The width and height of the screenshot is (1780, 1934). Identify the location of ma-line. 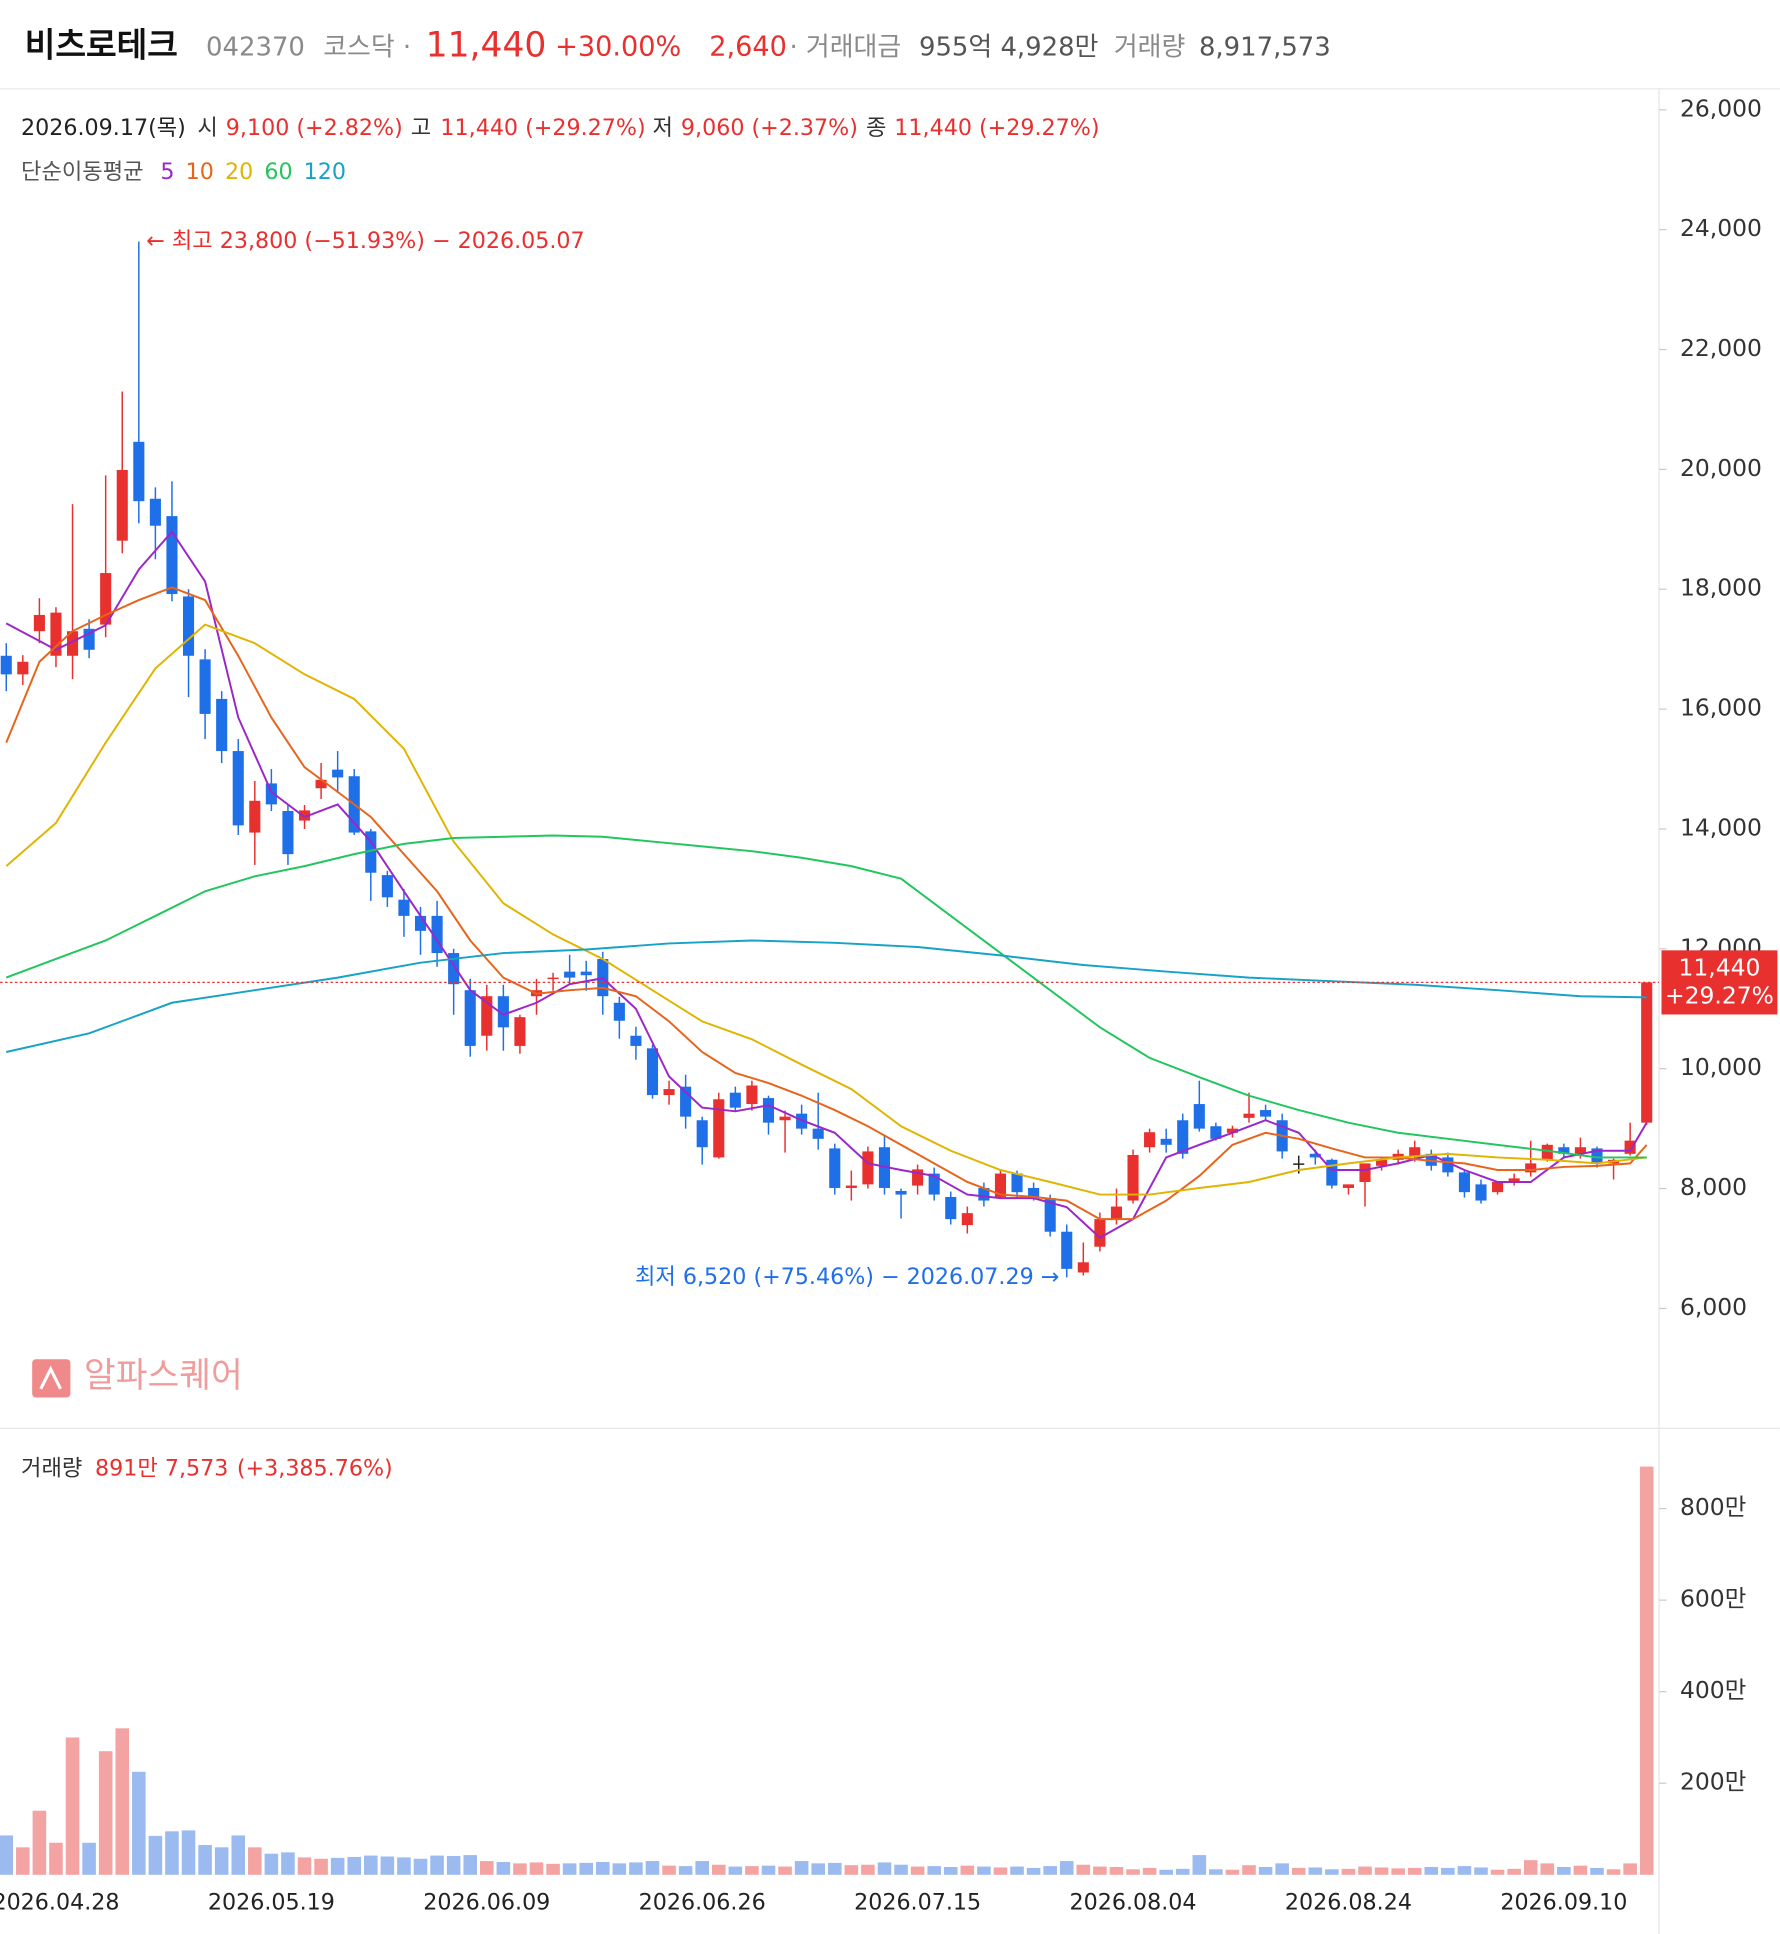
(826, 996).